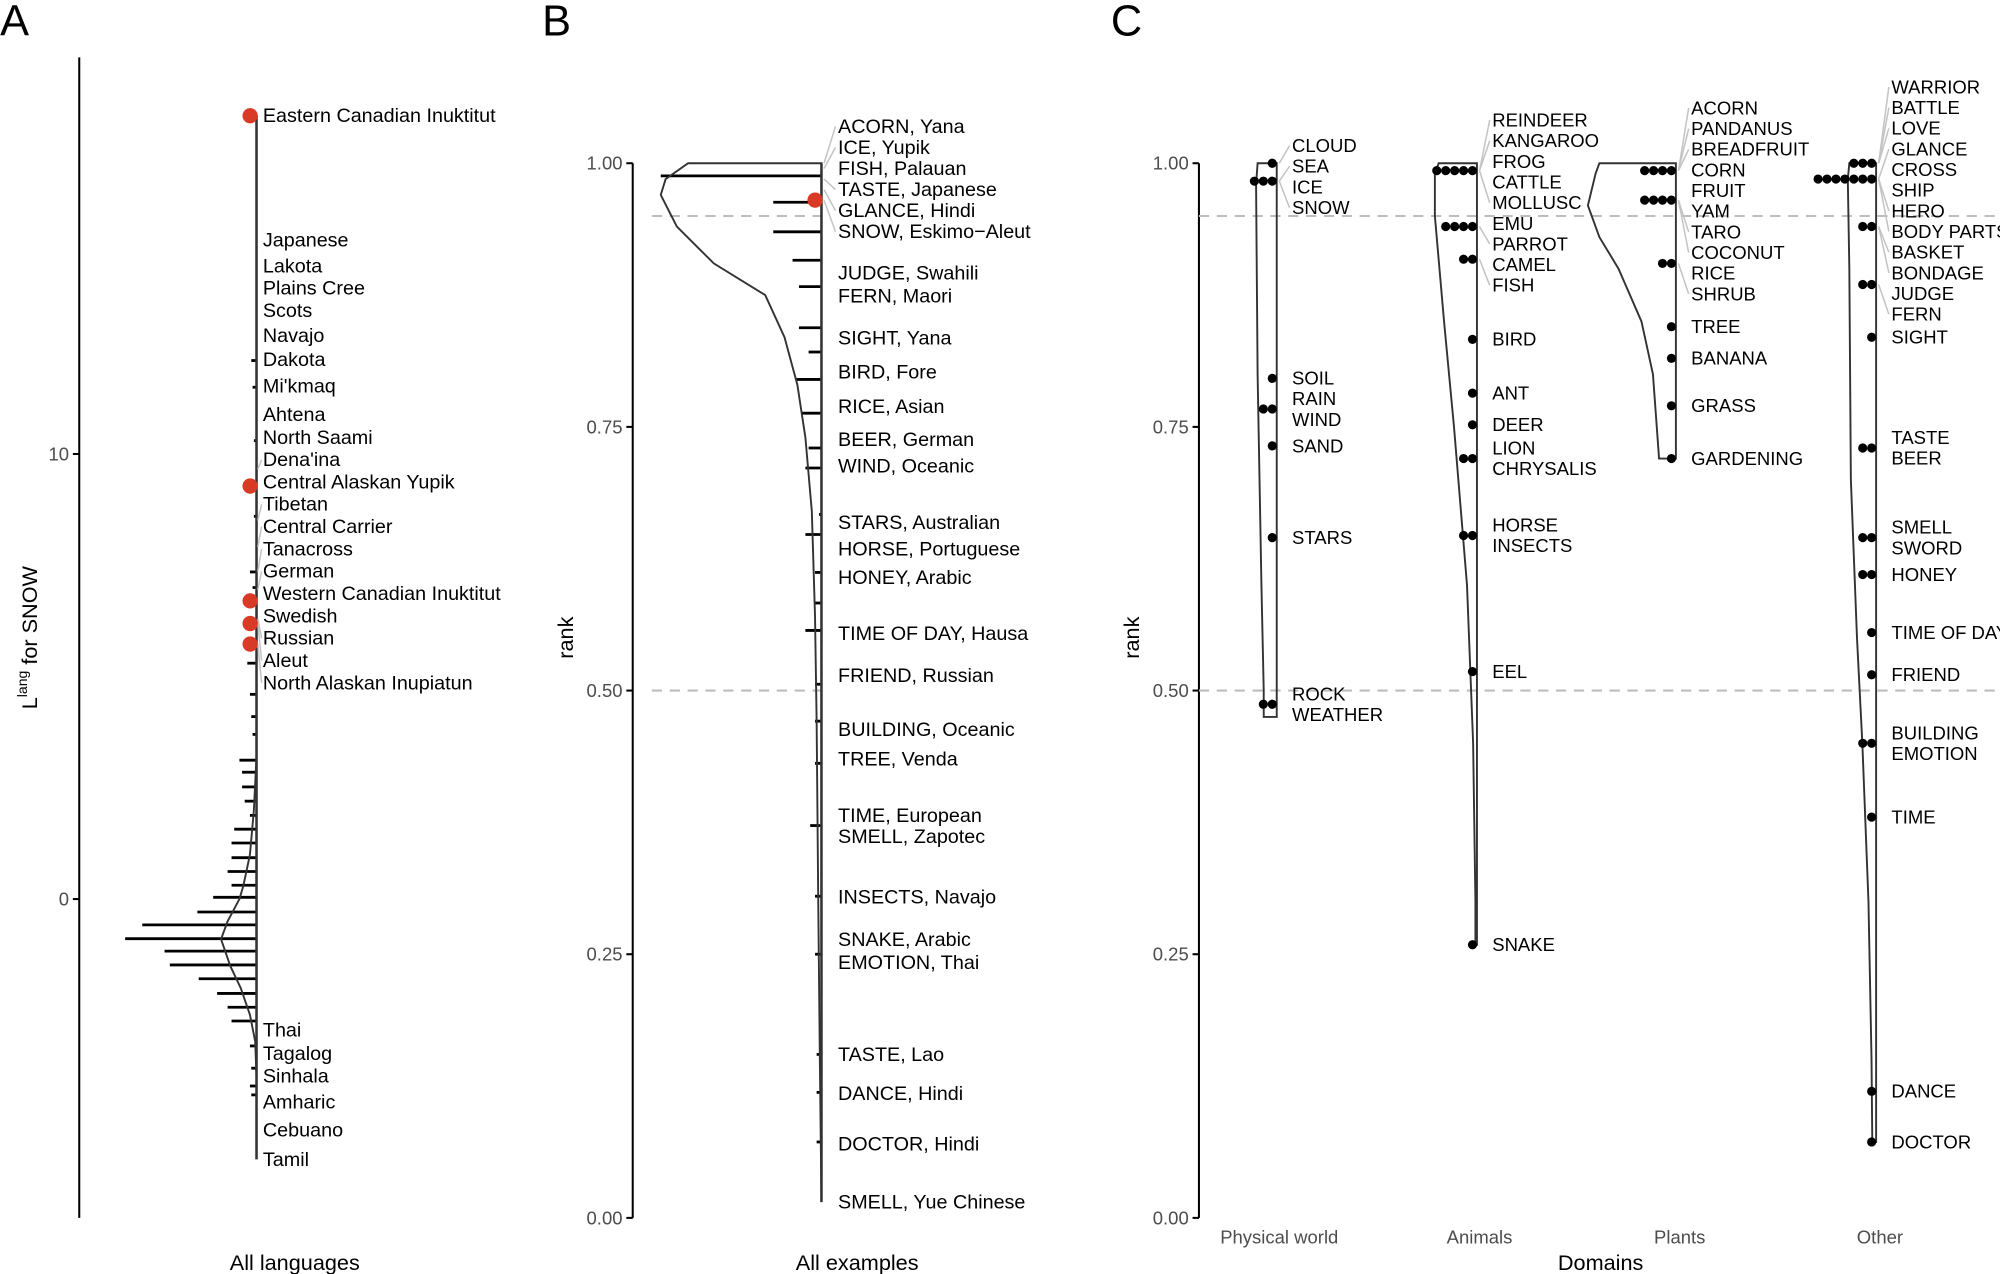 This screenshot has width=2000, height=1274. Describe the element at coordinates (1514, 339) in the screenshot. I see `word-label: BIRD` at that location.